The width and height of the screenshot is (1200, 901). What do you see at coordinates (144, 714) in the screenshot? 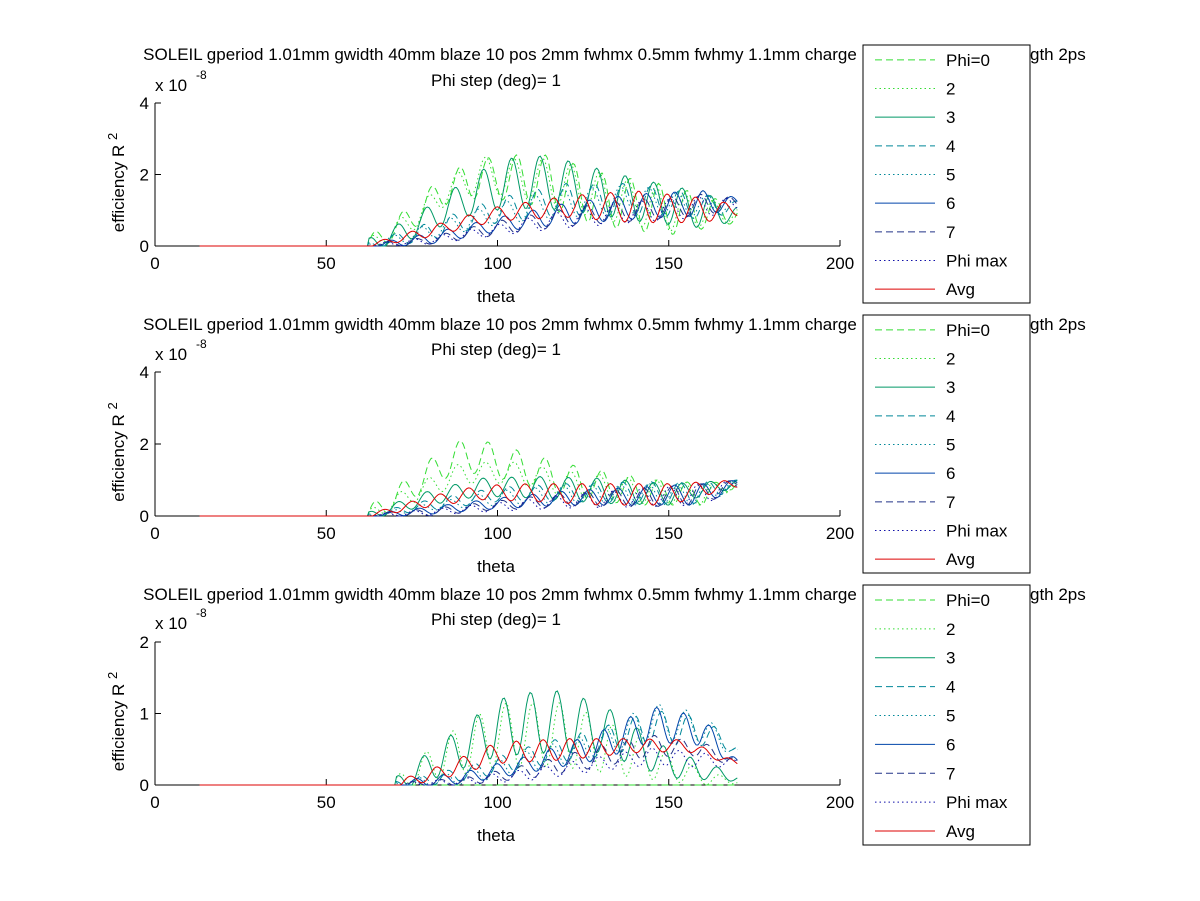
I see `y-tick-label: 1` at bounding box center [144, 714].